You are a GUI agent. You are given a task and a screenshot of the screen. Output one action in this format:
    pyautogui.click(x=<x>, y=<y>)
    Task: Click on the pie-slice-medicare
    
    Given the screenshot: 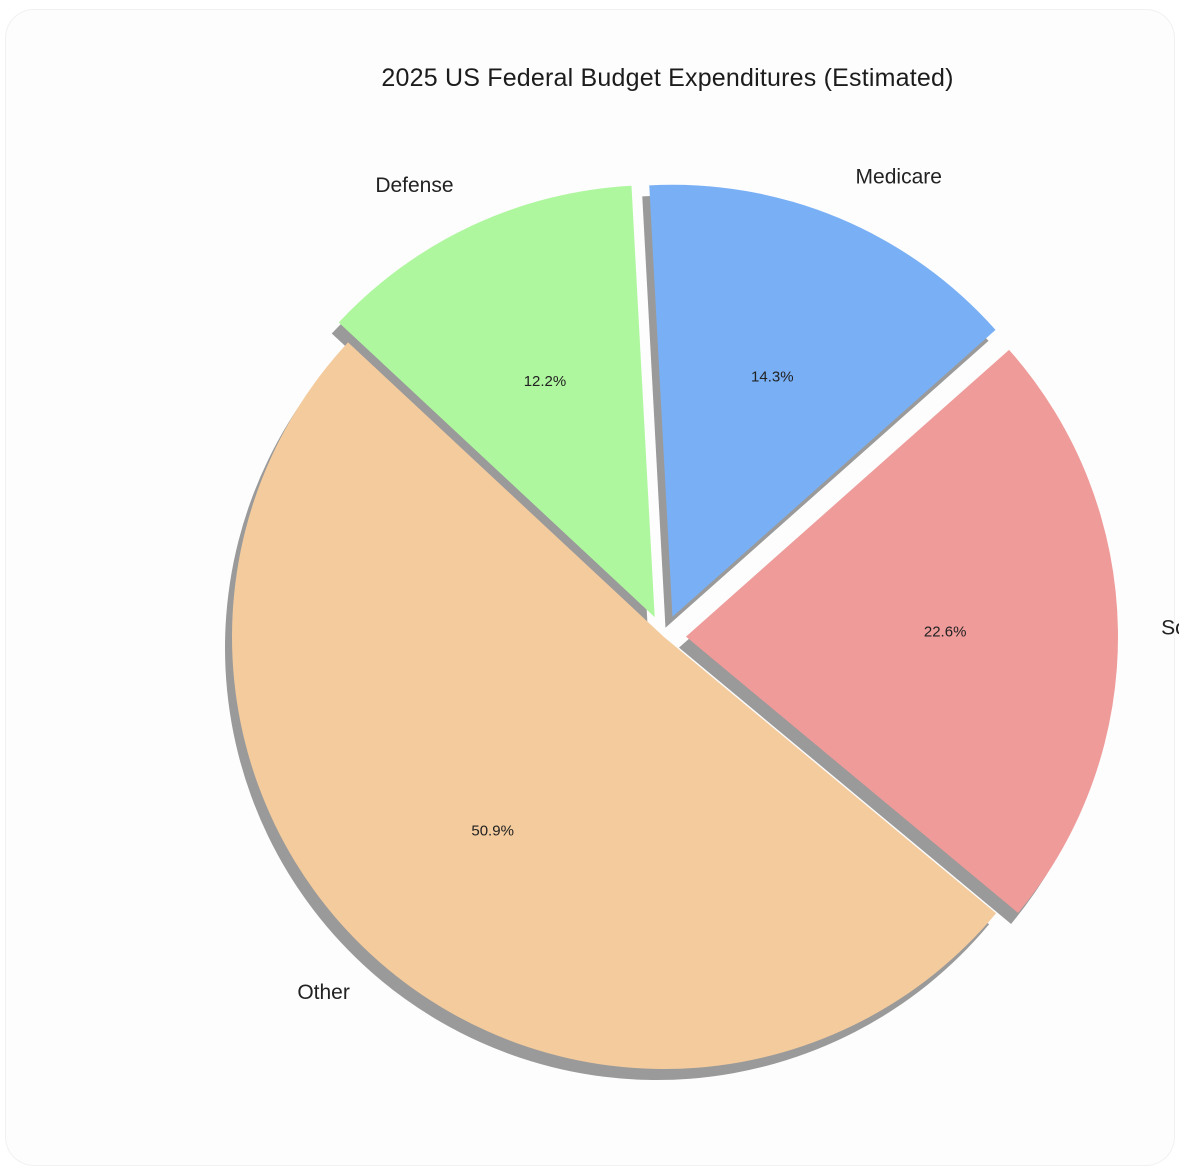 What is the action you would take?
    pyautogui.click(x=822, y=400)
    